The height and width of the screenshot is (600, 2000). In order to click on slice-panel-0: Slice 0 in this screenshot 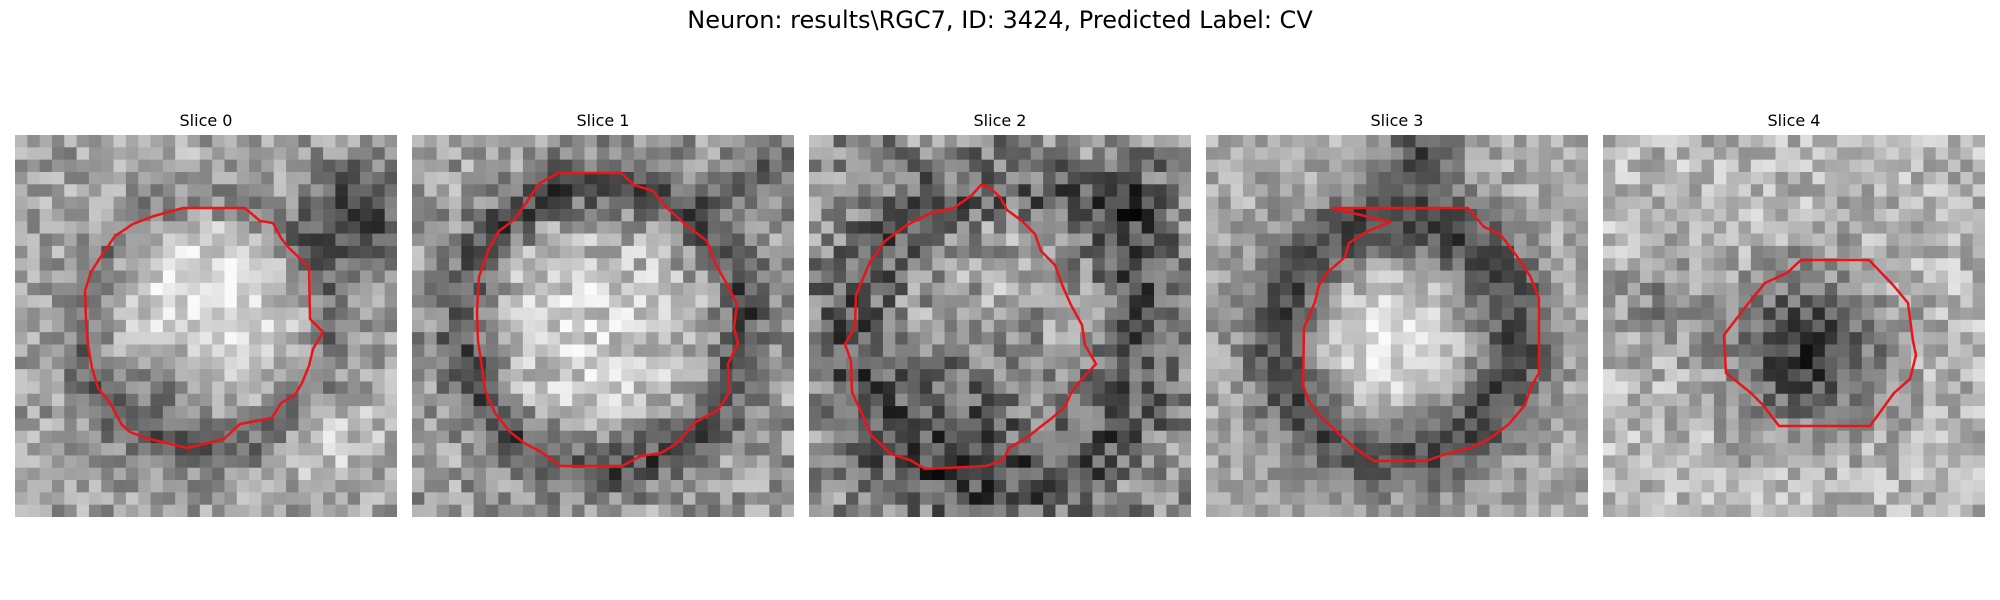, I will do `click(206, 313)`.